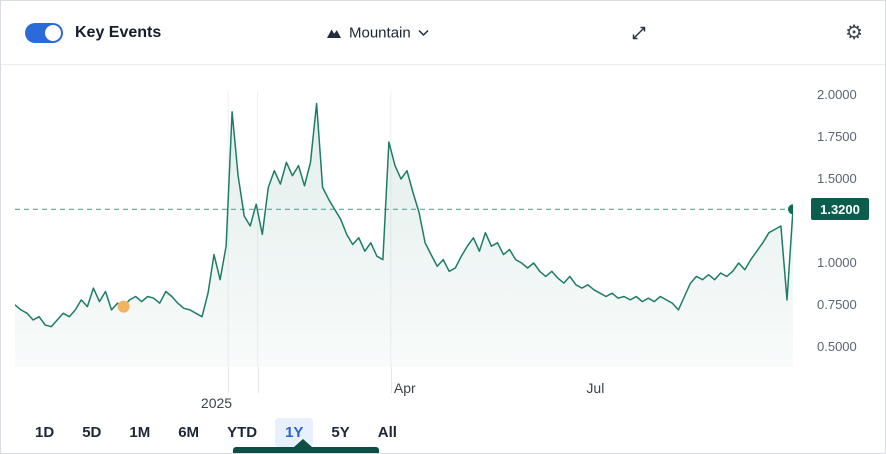  What do you see at coordinates (837, 262) in the screenshot?
I see `y-axis-label: 1.0000` at bounding box center [837, 262].